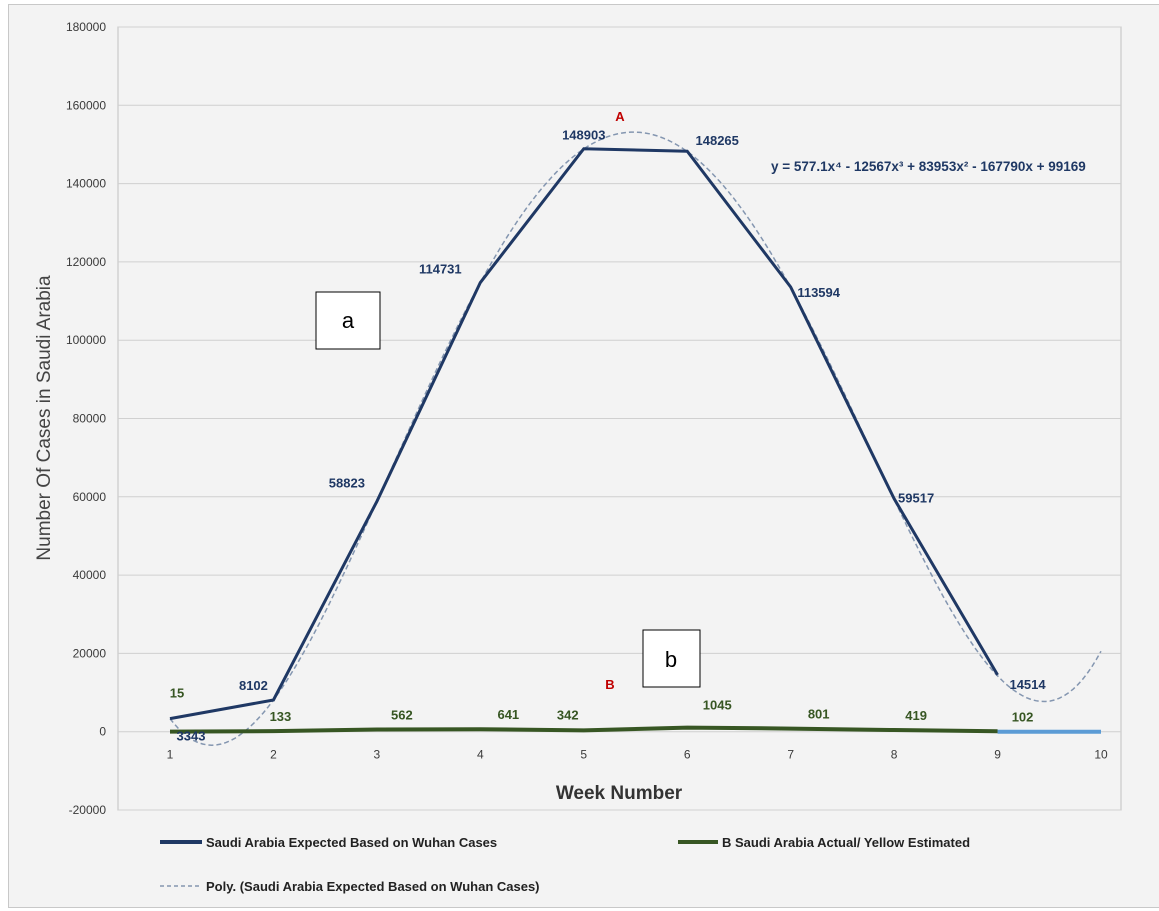  Describe the element at coordinates (170, 755) in the screenshot. I see `x-tick-label: 1` at that location.